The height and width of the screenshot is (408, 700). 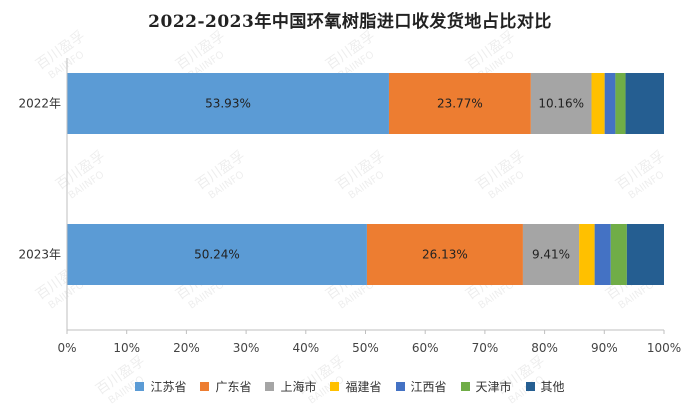 I want to click on legend-item-1: 江苏省, so click(x=160, y=386).